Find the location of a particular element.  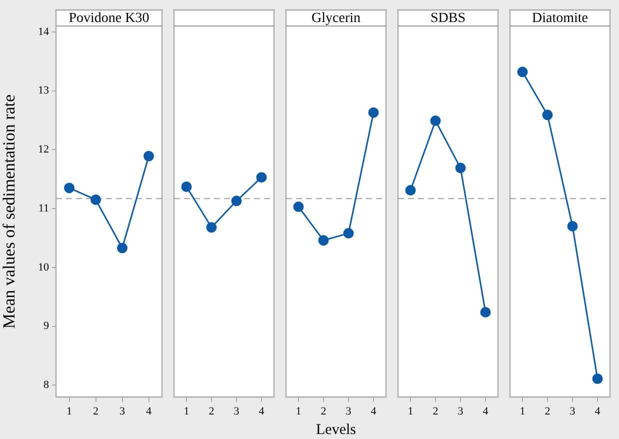

chart-title: Glycerin is located at coordinates (336, 18).